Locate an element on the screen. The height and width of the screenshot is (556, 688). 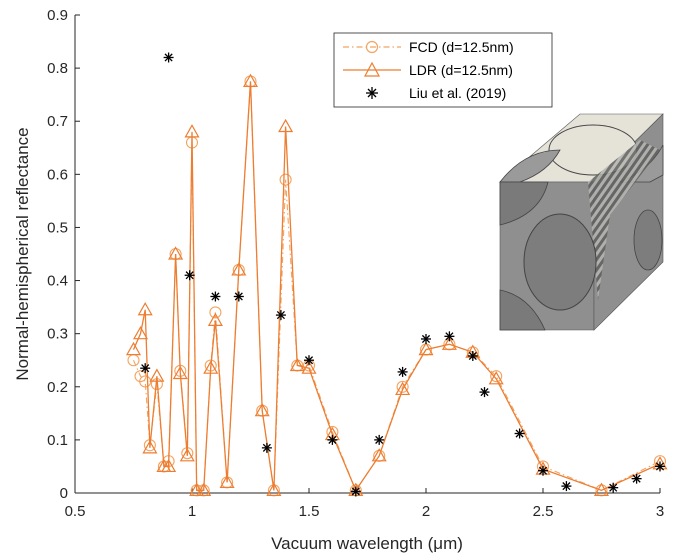
top-circle-left is located at coordinates (530, 166).